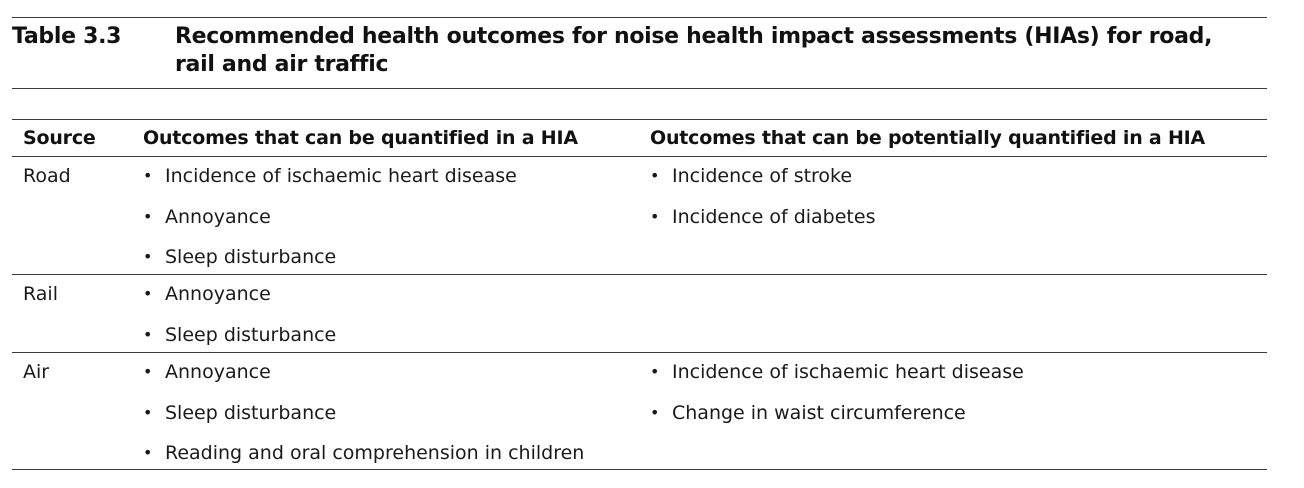 Image resolution: width=1304 pixels, height=488 pixels. What do you see at coordinates (819, 412) in the screenshot?
I see `outcome-text: Change in waist circumference` at bounding box center [819, 412].